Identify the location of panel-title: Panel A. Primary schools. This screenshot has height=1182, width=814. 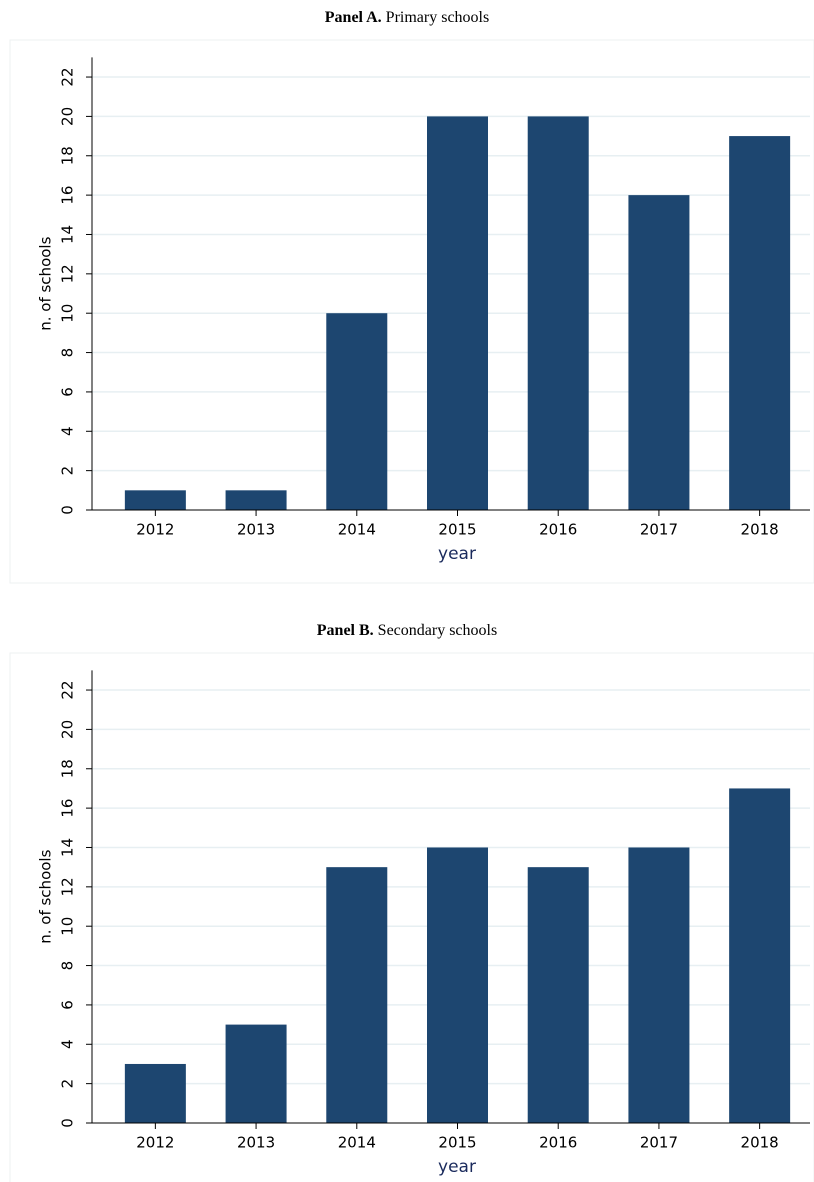
(407, 17).